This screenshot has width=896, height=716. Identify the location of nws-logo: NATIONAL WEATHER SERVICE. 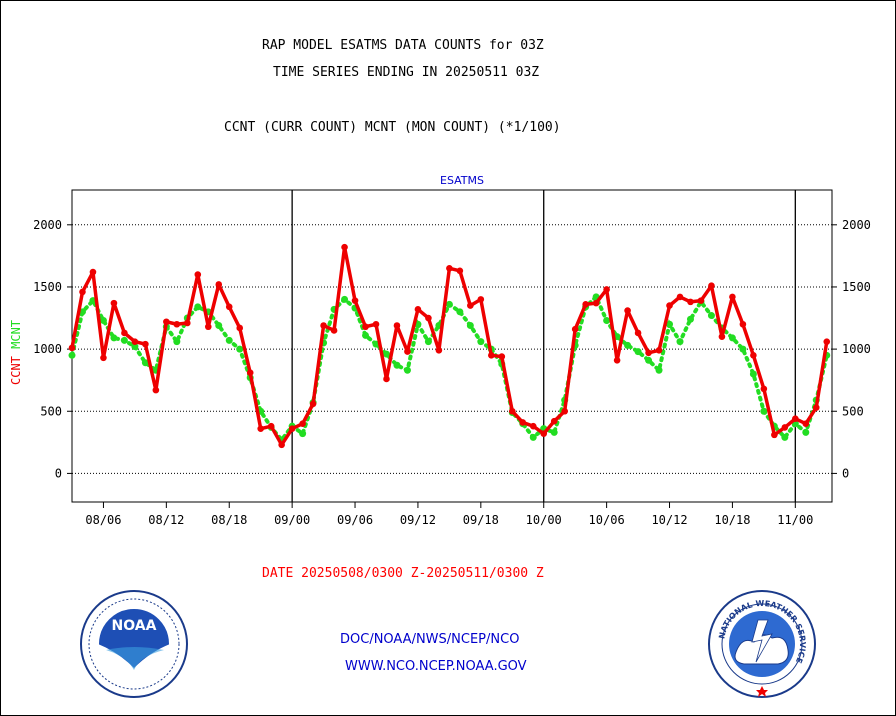
(762, 644).